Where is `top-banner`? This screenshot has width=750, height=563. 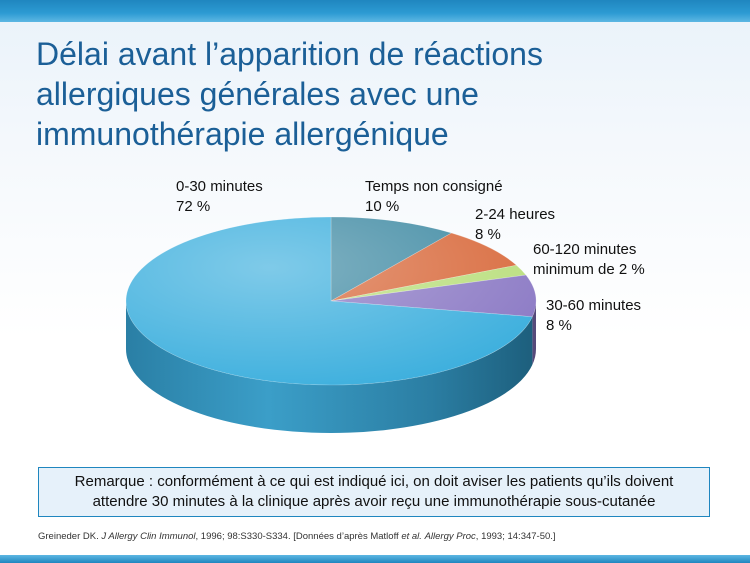
top-banner is located at coordinates (375, 11).